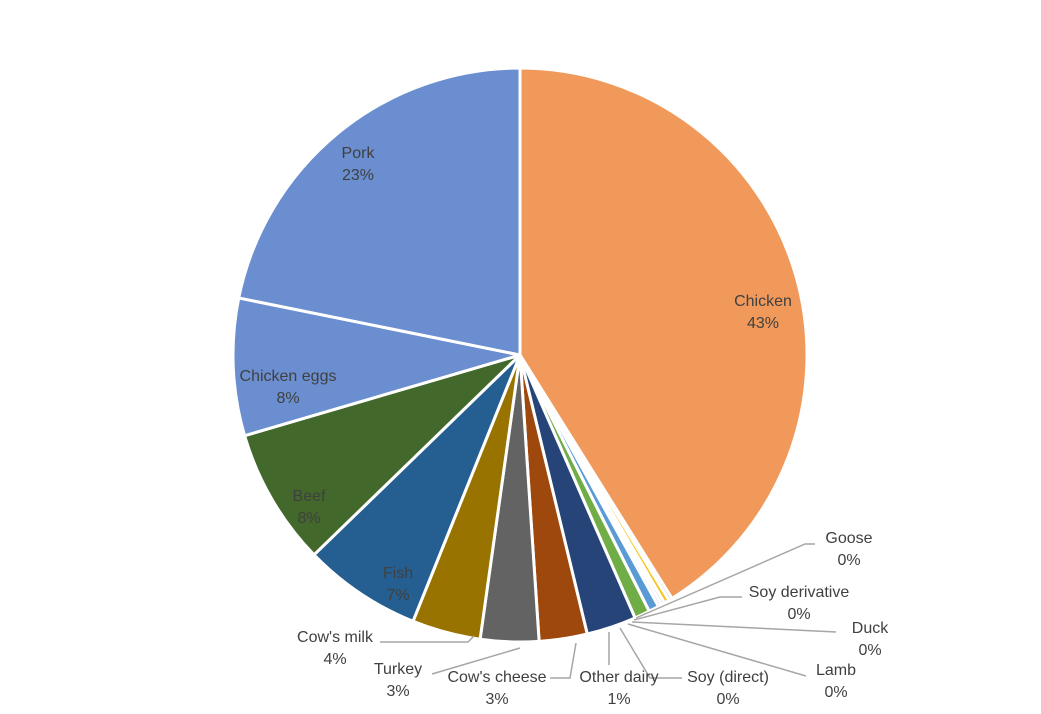 The width and height of the screenshot is (1041, 714). I want to click on leader-line-turkey, so click(476, 661).